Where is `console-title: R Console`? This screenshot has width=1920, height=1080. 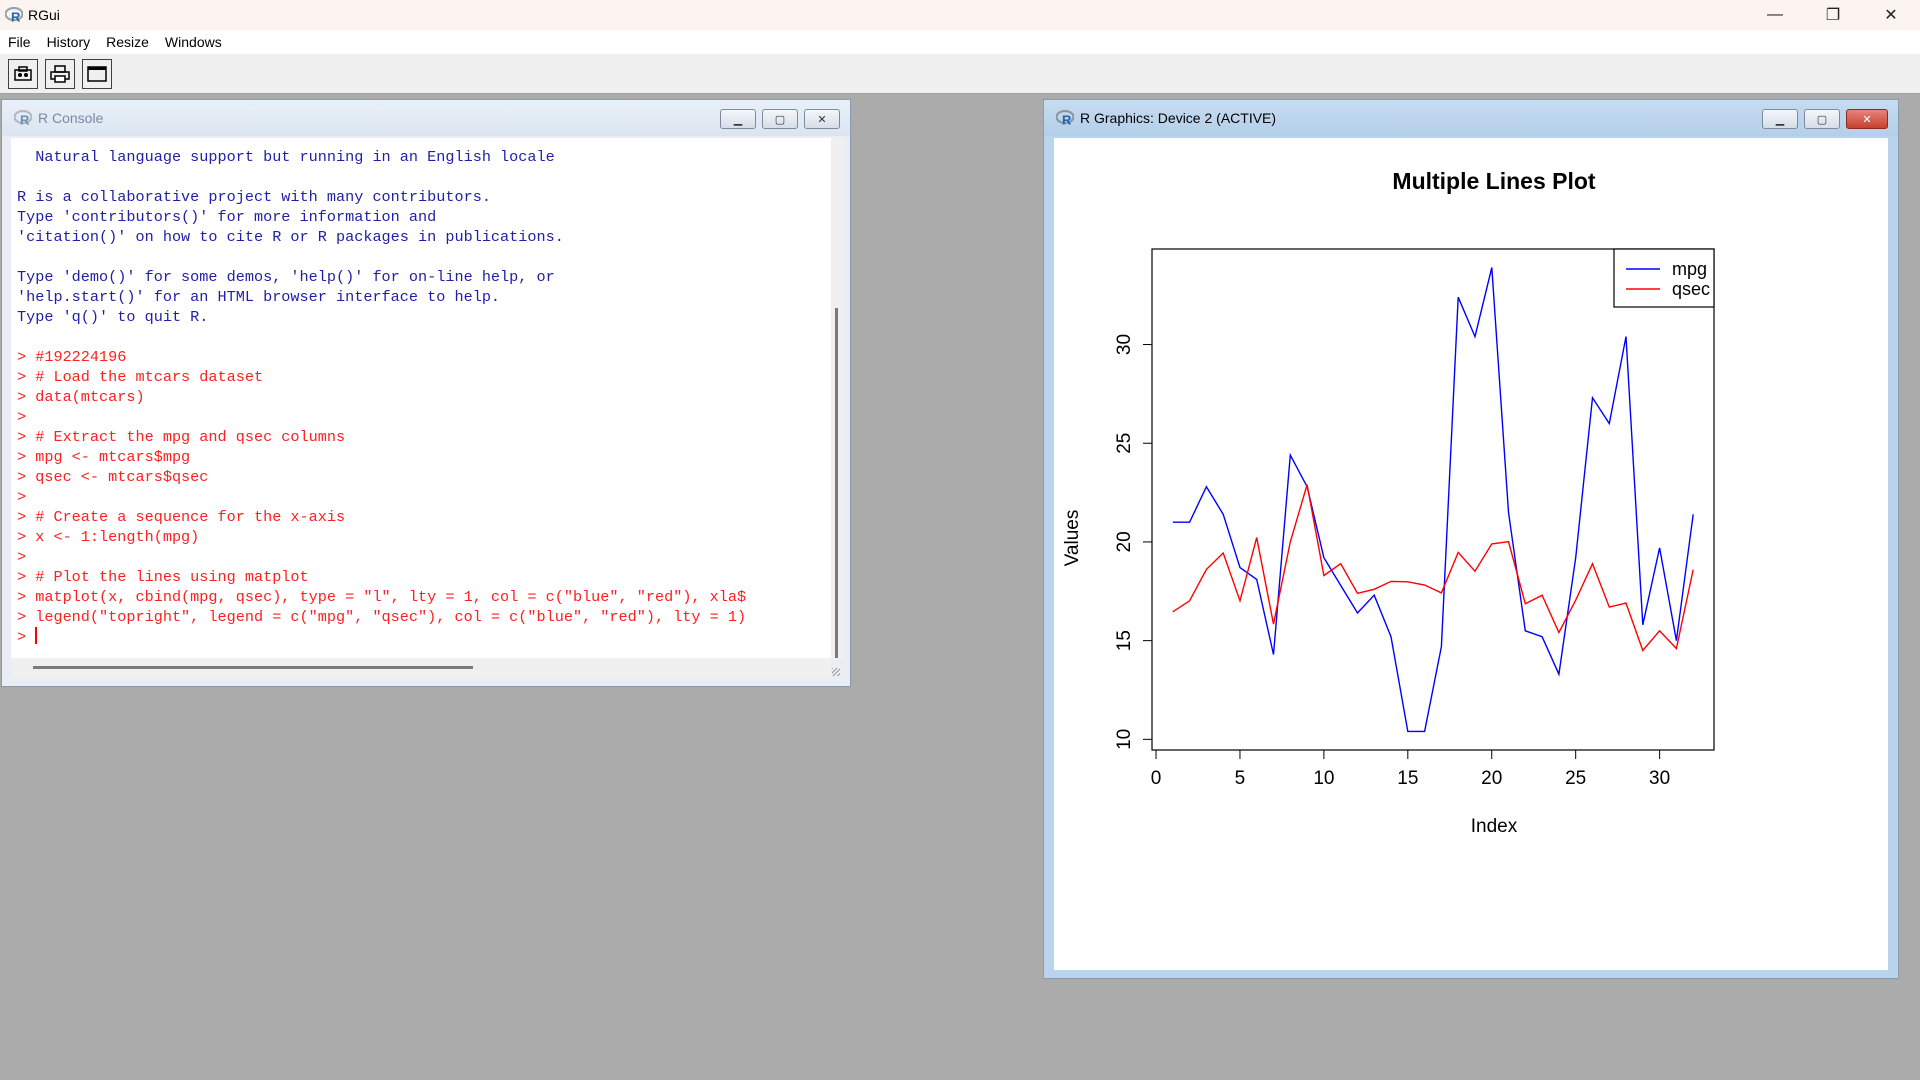 console-title: R Console is located at coordinates (71, 118).